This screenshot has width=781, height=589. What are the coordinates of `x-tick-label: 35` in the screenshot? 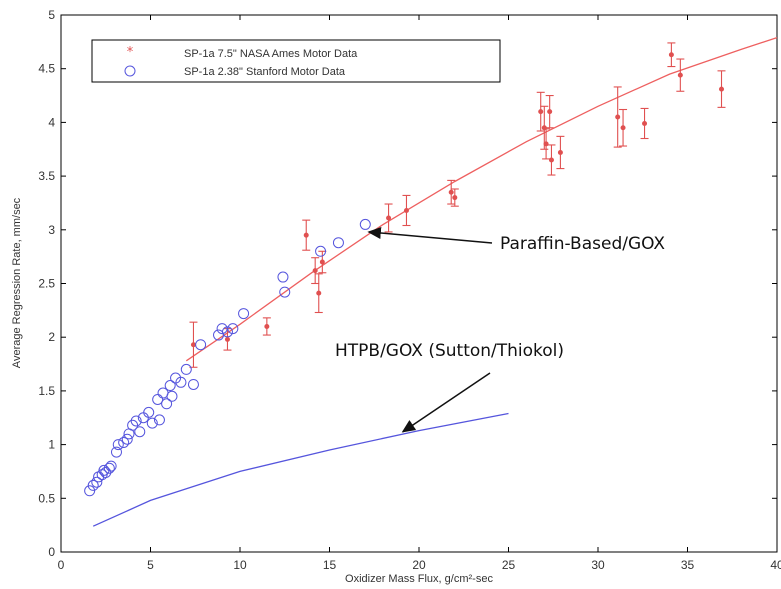 It's located at (688, 565).